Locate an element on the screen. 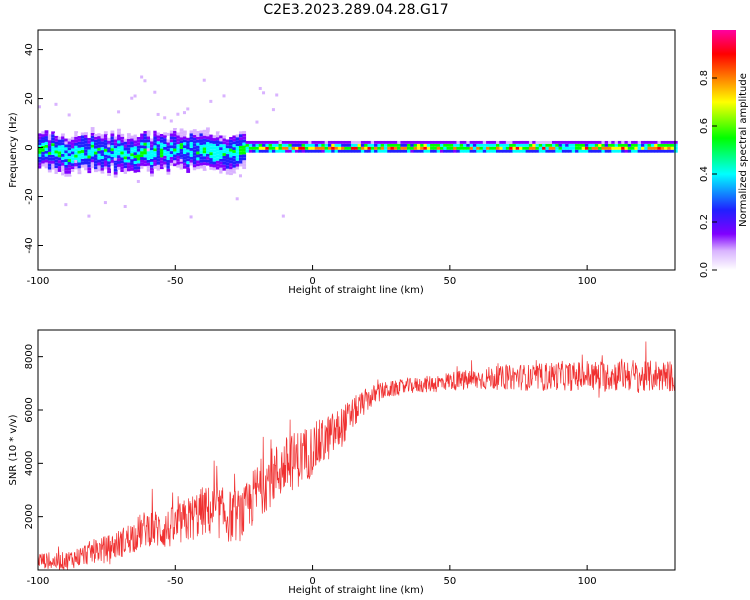 This screenshot has height=600, width=750. colorbar-gradient is located at coordinates (724, 150).